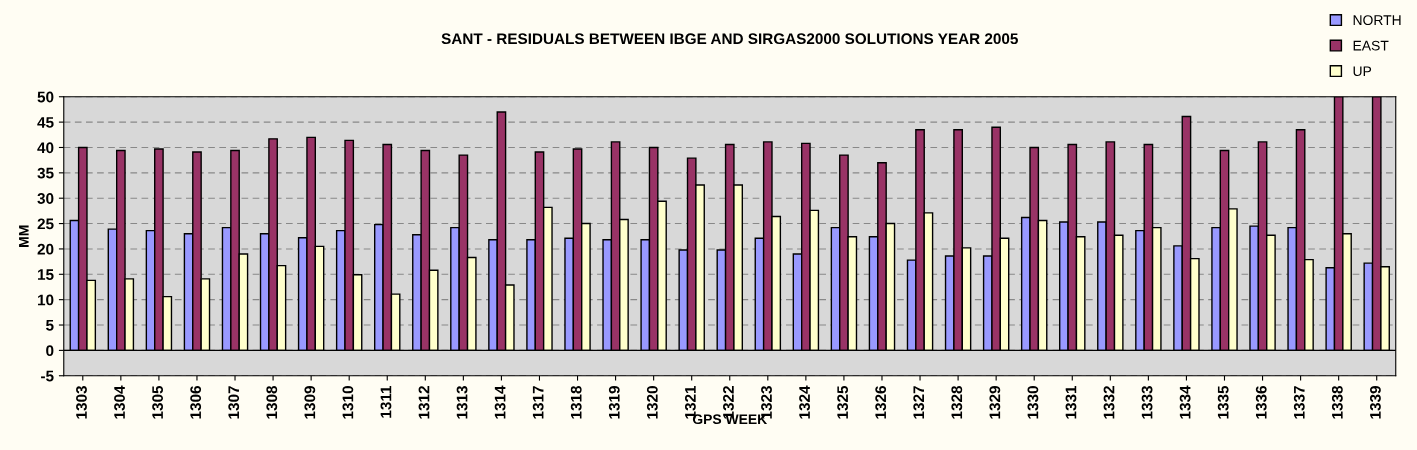 The width and height of the screenshot is (1417, 450). Describe the element at coordinates (1147, 402) in the screenshot. I see `x-tick-label: 1333` at that location.